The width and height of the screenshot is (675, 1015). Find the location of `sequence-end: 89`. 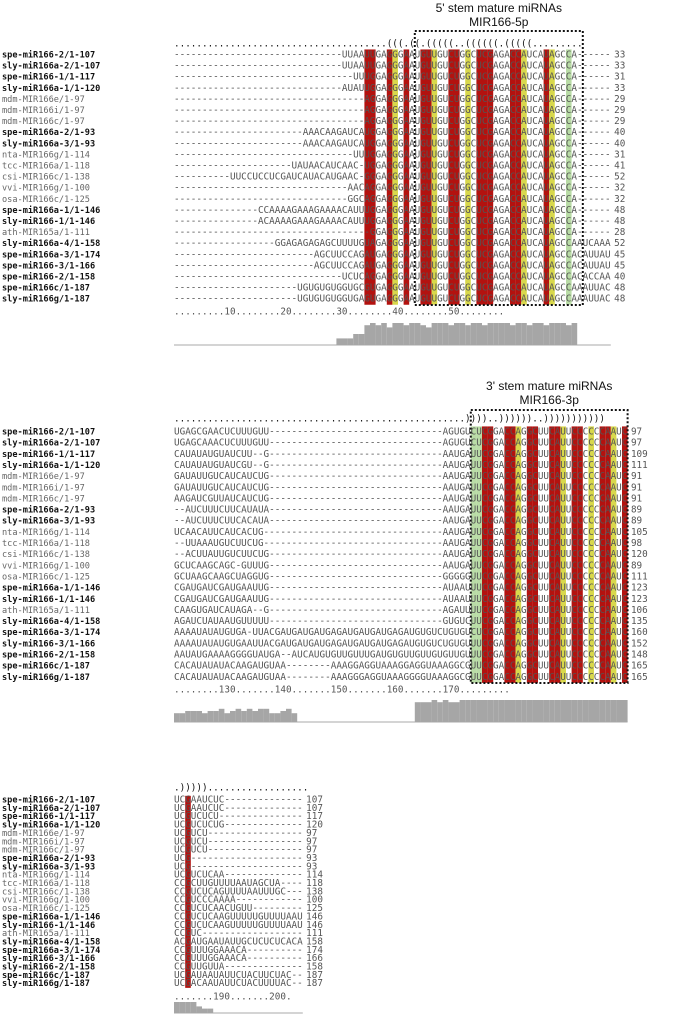

sequence-end: 89 is located at coordinates (636, 565).